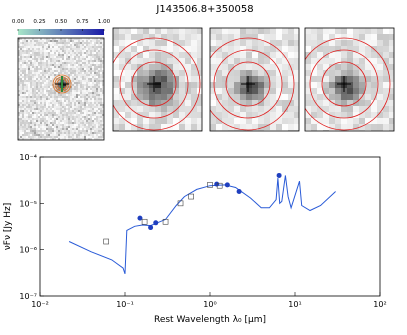 The image size is (407, 335). I want to click on data-point, so click(239, 191).